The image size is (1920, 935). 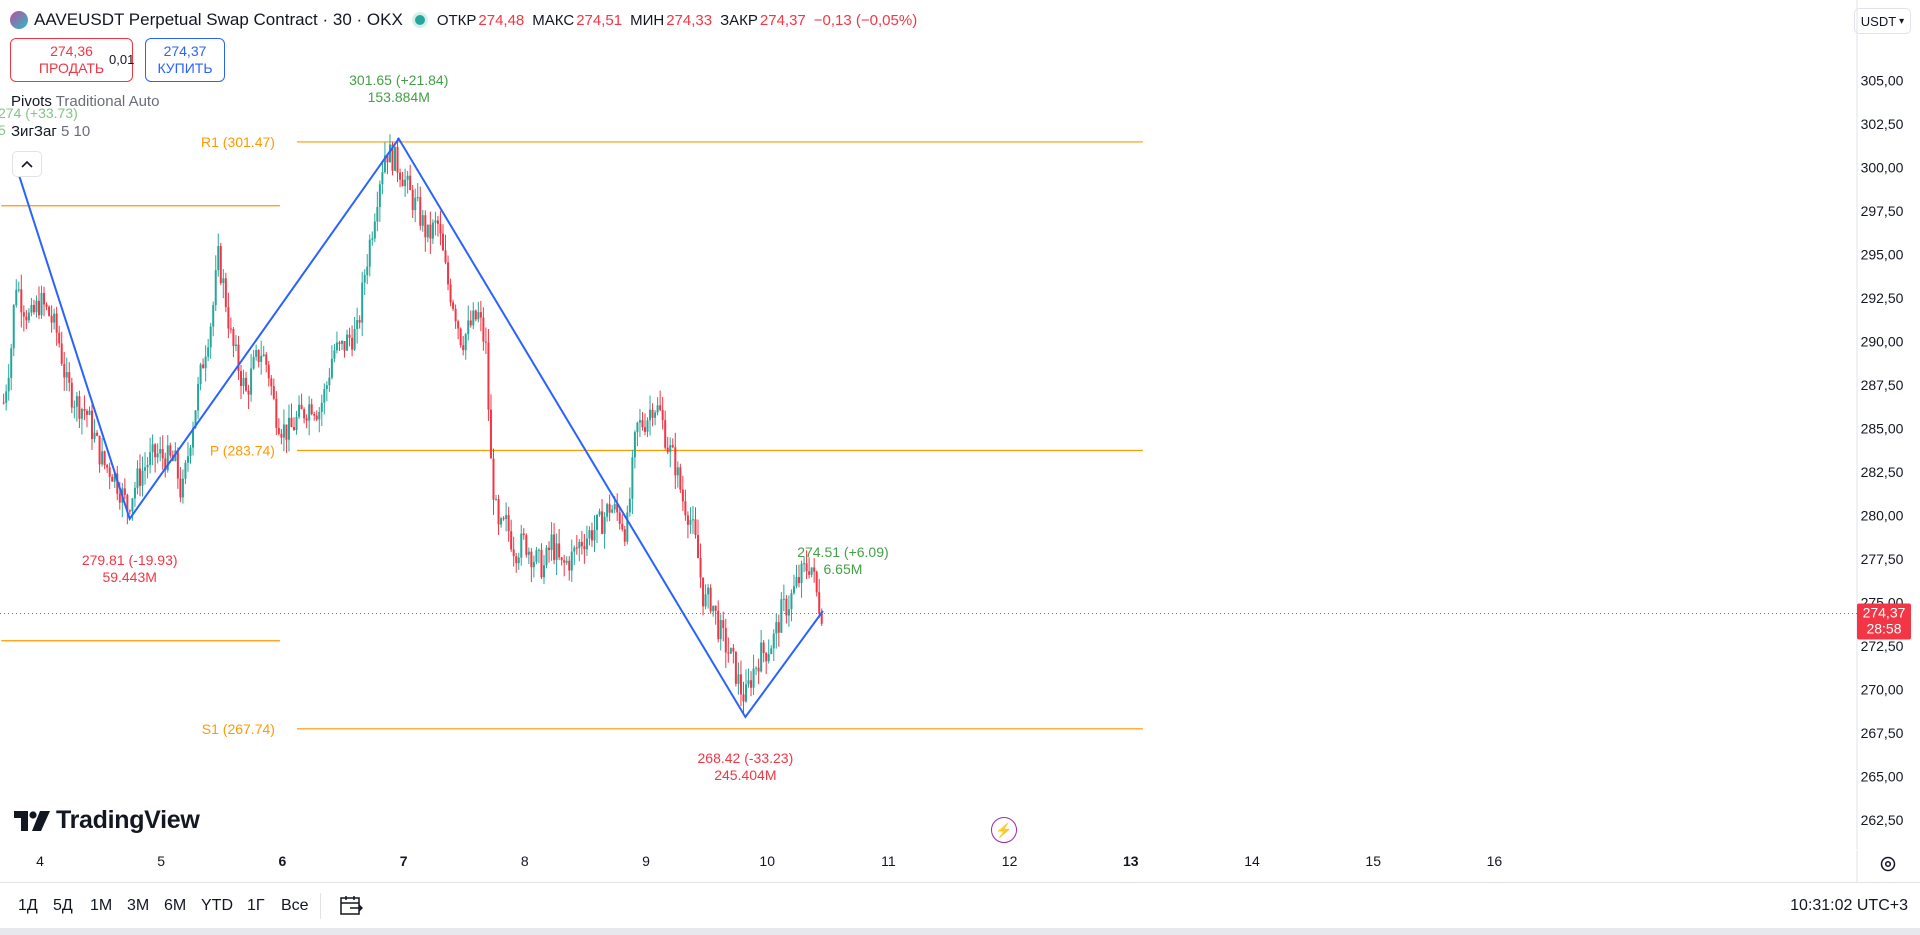 What do you see at coordinates (217, 905) in the screenshot?
I see `range-ytd-button: YTD` at bounding box center [217, 905].